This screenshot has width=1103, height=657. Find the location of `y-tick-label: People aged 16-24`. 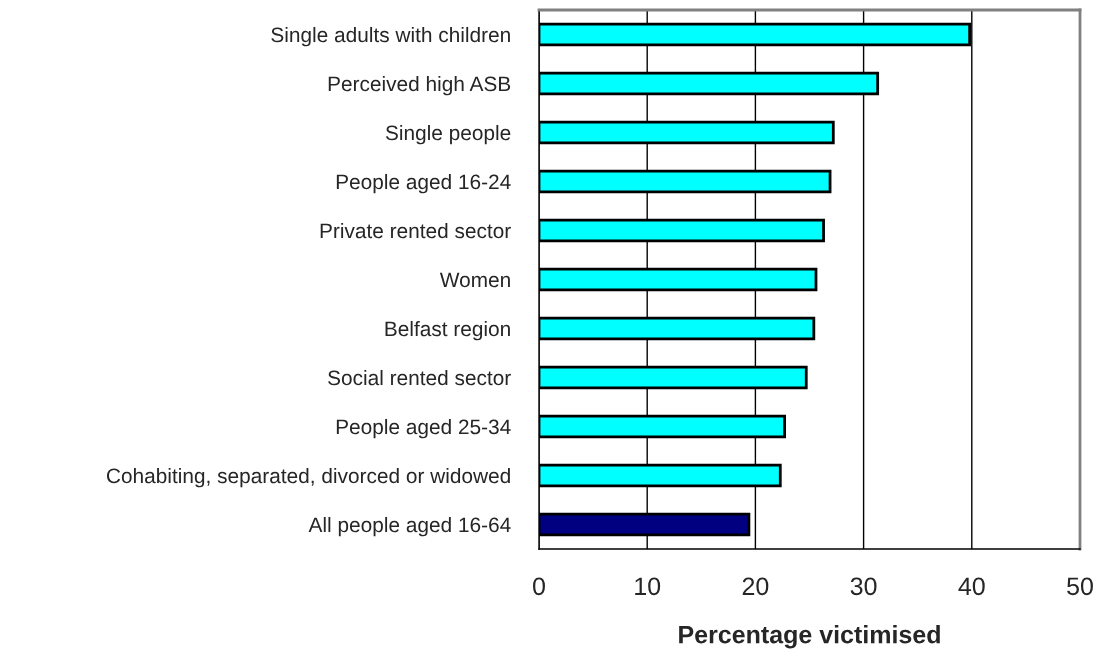

y-tick-label: People aged 16-24 is located at coordinates (423, 183).